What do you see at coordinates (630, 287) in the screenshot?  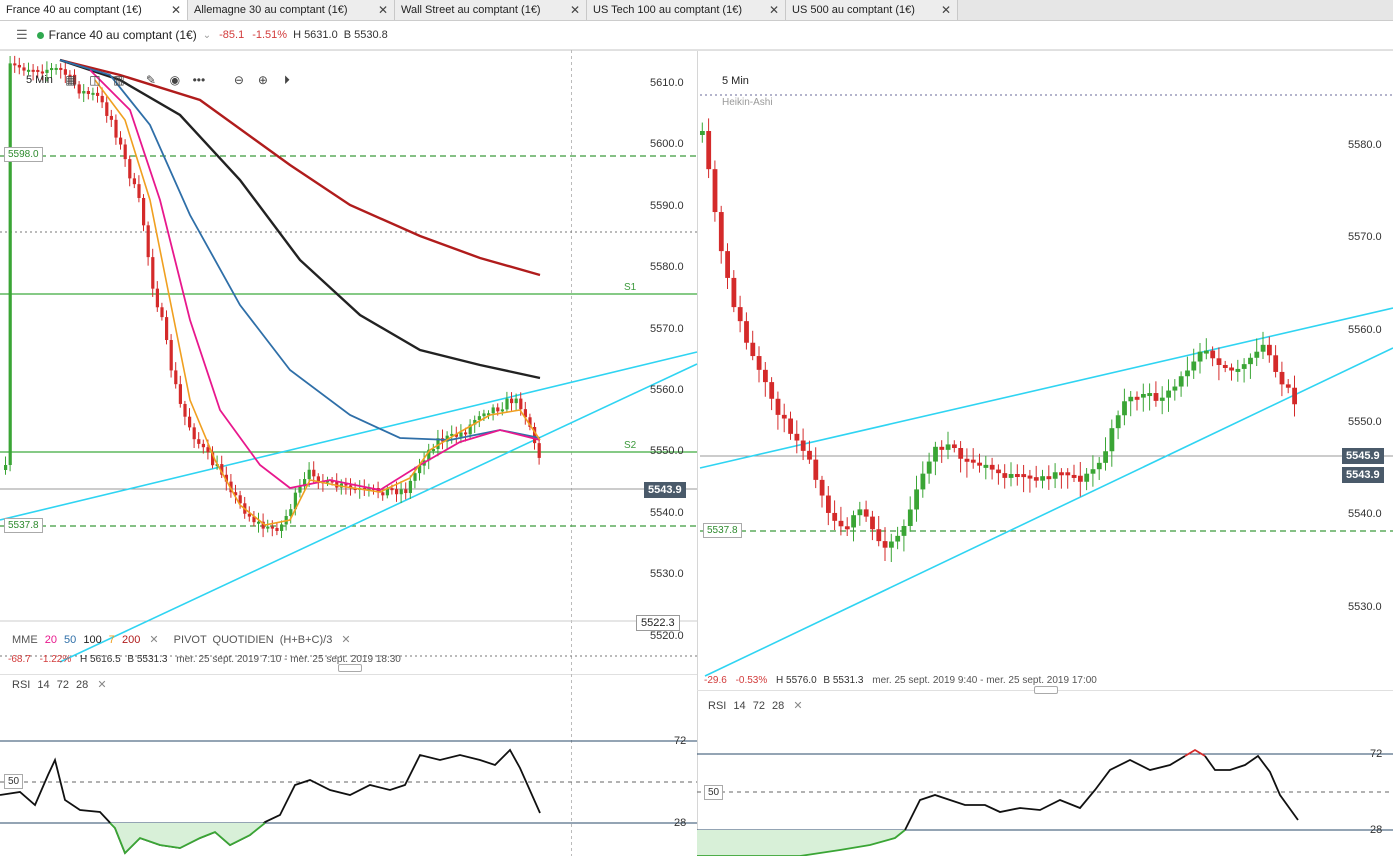 I see `pivot-s1-label: S1` at bounding box center [630, 287].